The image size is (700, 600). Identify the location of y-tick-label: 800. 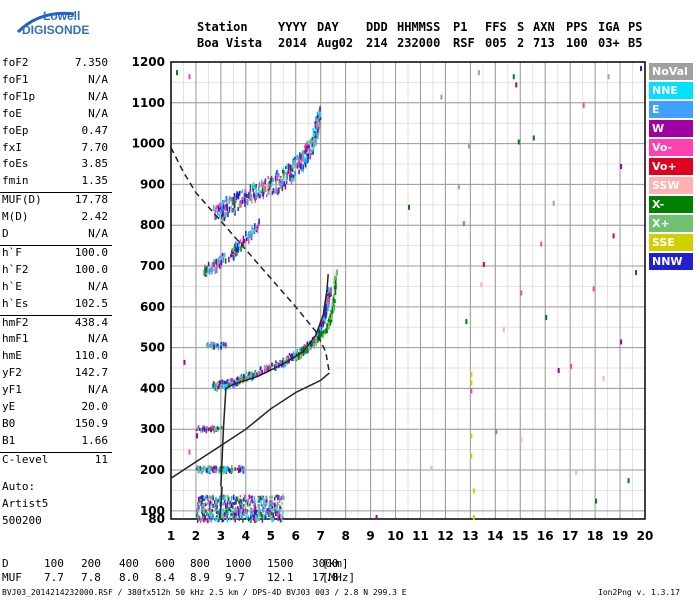
(152, 225).